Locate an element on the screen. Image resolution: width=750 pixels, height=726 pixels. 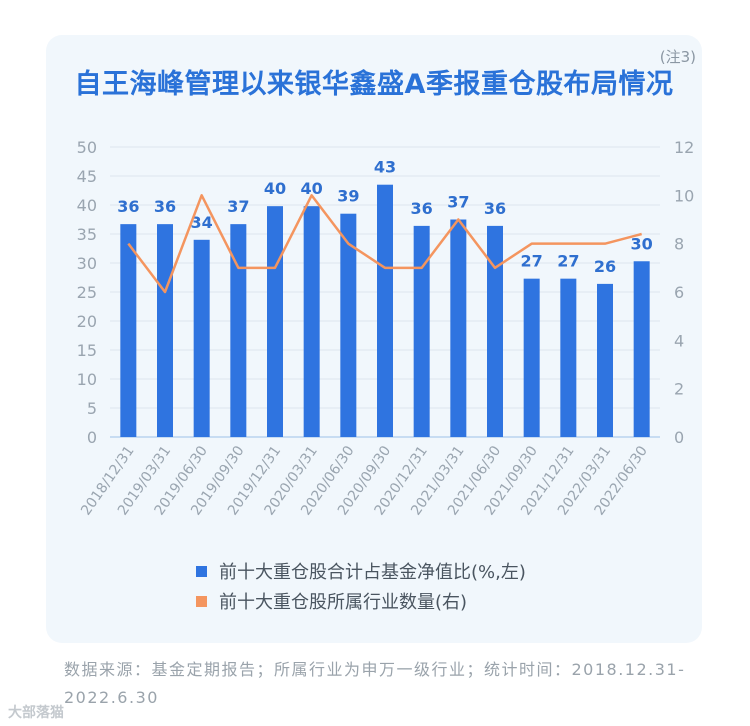
y-left-tick-label: 15 is located at coordinates (87, 350).